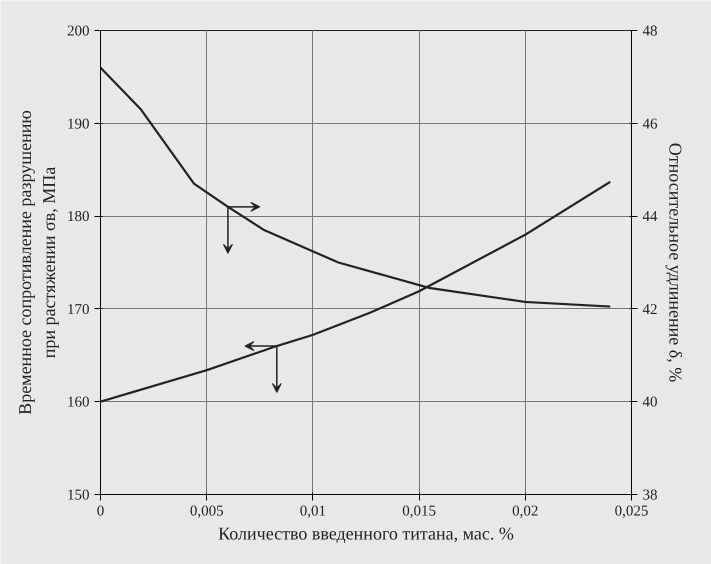 The height and width of the screenshot is (564, 711). What do you see at coordinates (366, 534) in the screenshot?
I see `x-axis-title: Количество введенного титана, мас. %` at bounding box center [366, 534].